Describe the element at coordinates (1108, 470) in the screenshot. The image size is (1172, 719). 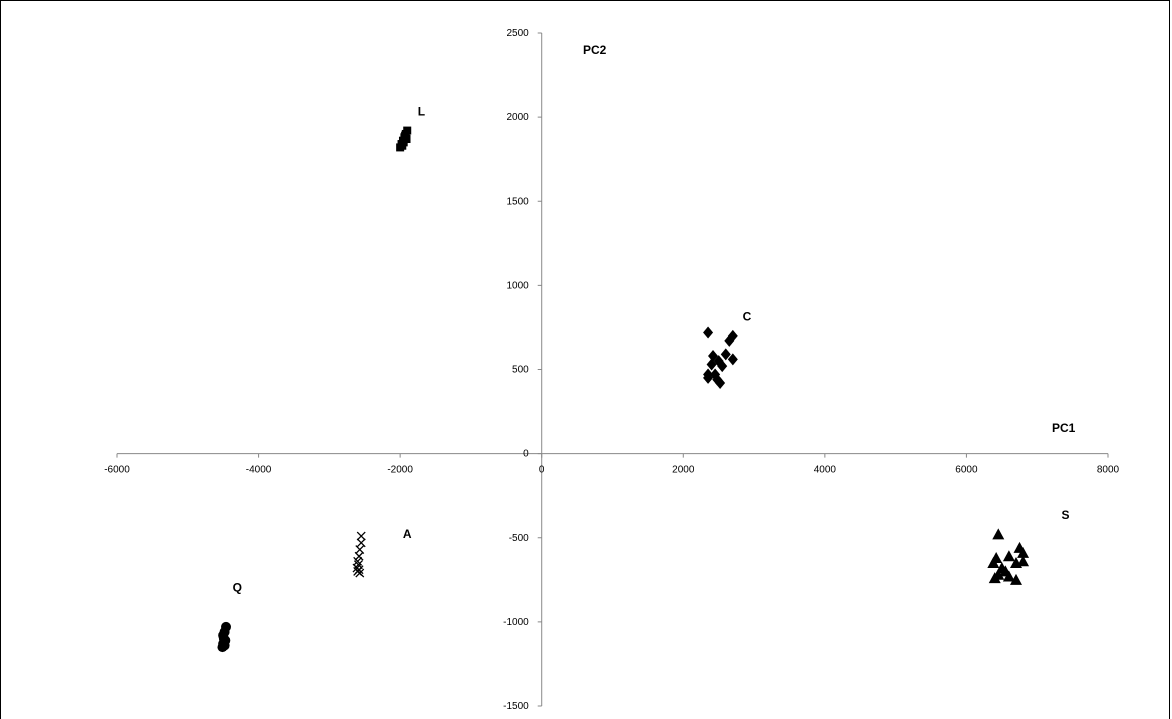
I see `x-tick-label: 8000` at that location.